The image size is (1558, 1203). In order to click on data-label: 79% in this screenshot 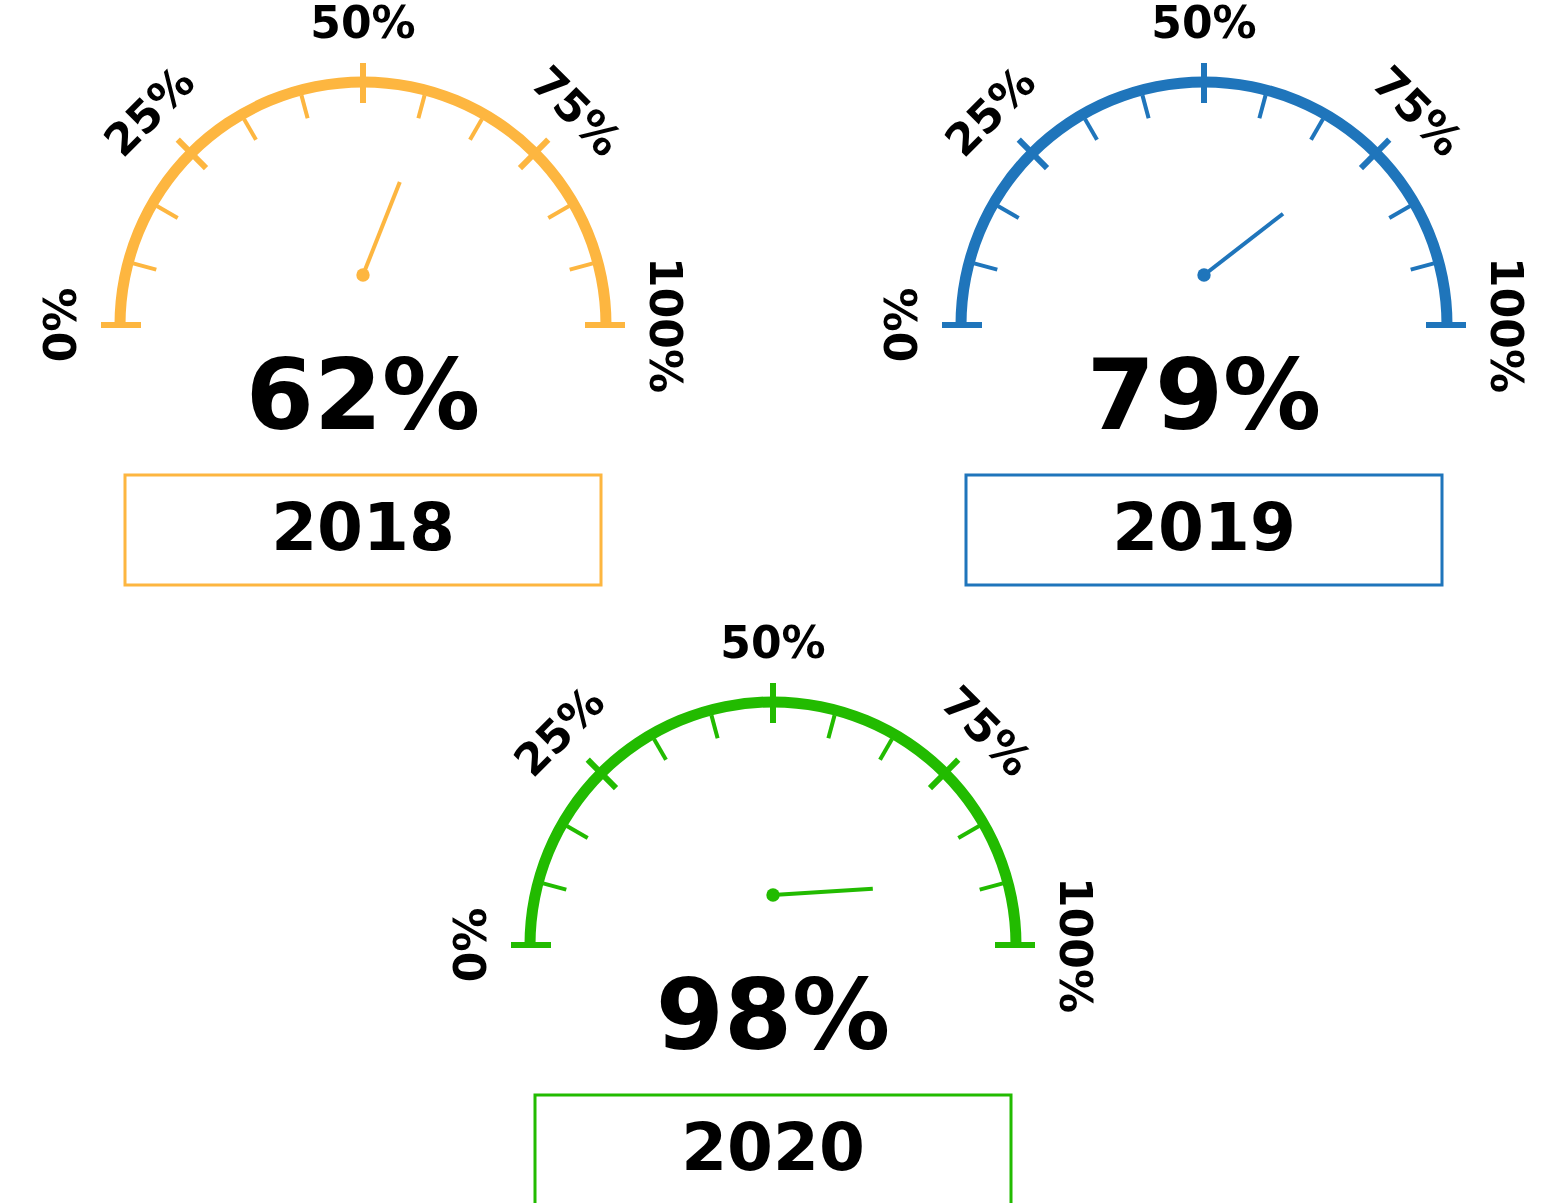, I will do `click(1204, 395)`.